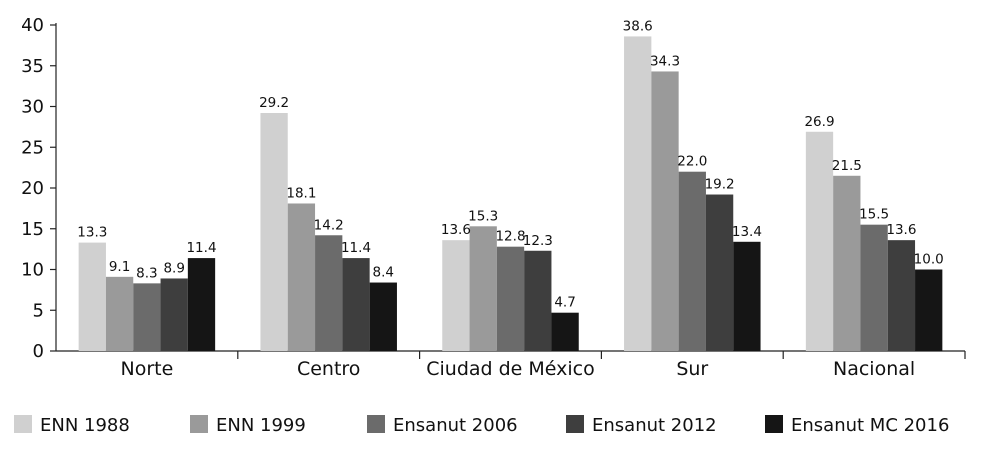 The height and width of the screenshot is (459, 990). I want to click on data-label: 26.9, so click(819, 122).